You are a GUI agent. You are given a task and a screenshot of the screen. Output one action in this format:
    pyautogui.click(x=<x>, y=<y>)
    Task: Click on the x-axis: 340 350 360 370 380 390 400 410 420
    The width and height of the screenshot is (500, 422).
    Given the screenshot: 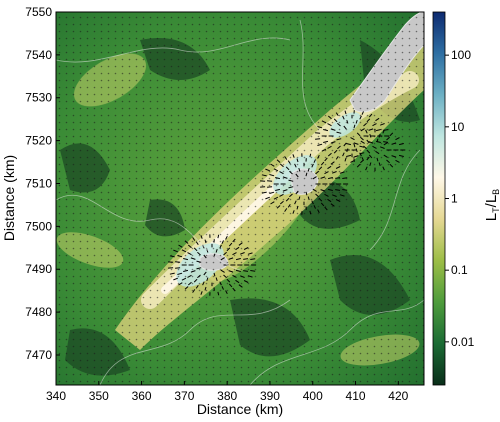 What is the action you would take?
    pyautogui.click(x=227, y=392)
    